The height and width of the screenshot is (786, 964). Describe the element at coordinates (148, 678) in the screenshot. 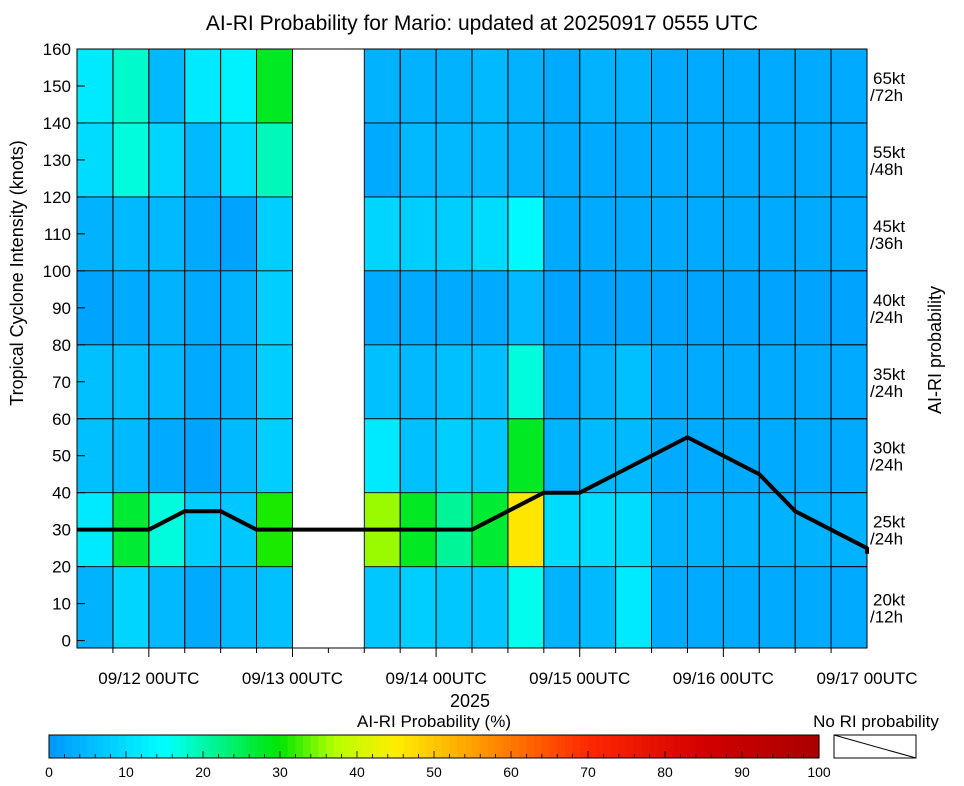

I see `x-tick-label: 09/12 00UTC` at that location.